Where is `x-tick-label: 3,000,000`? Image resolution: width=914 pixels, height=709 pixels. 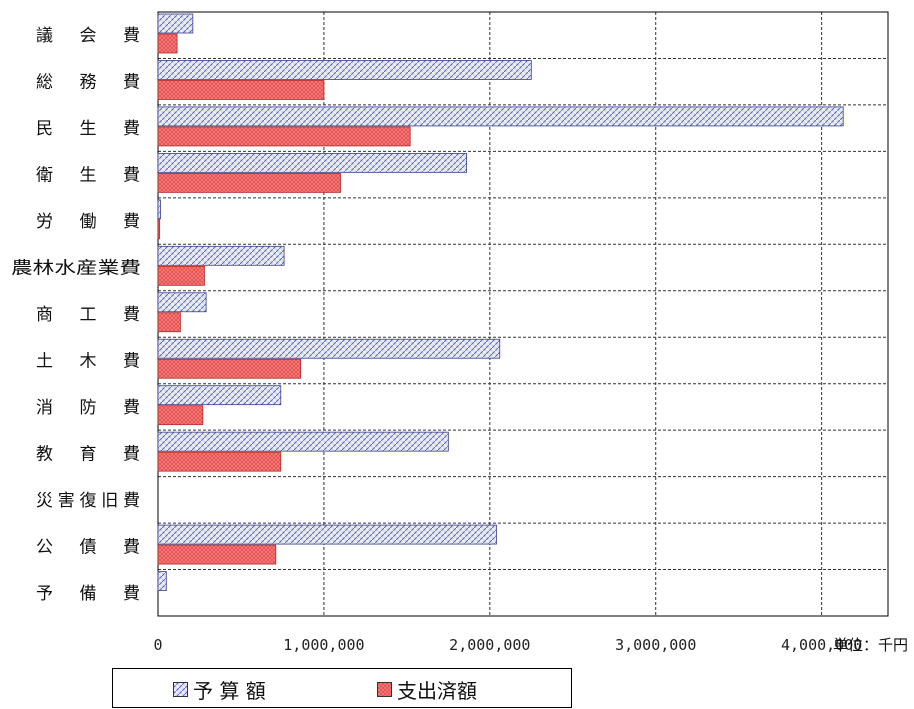 x-tick-label: 3,000,000 is located at coordinates (655, 645).